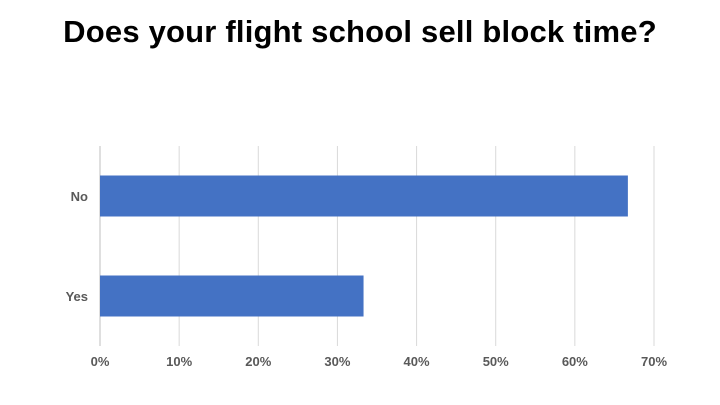 This screenshot has width=720, height=405. What do you see at coordinates (179, 361) in the screenshot?
I see `x-tick-label: 10%` at bounding box center [179, 361].